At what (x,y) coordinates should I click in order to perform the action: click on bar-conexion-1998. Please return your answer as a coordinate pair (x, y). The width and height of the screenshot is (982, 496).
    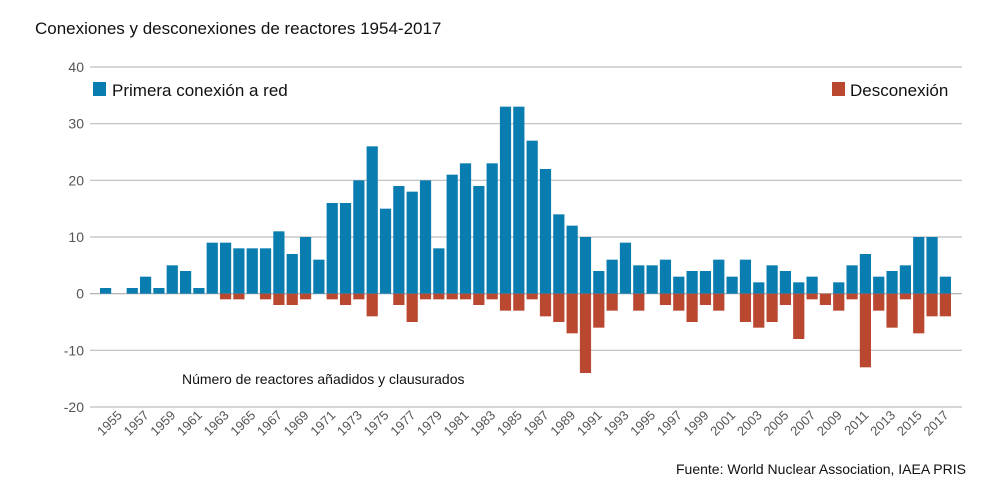
    Looking at the image, I should click on (692, 282).